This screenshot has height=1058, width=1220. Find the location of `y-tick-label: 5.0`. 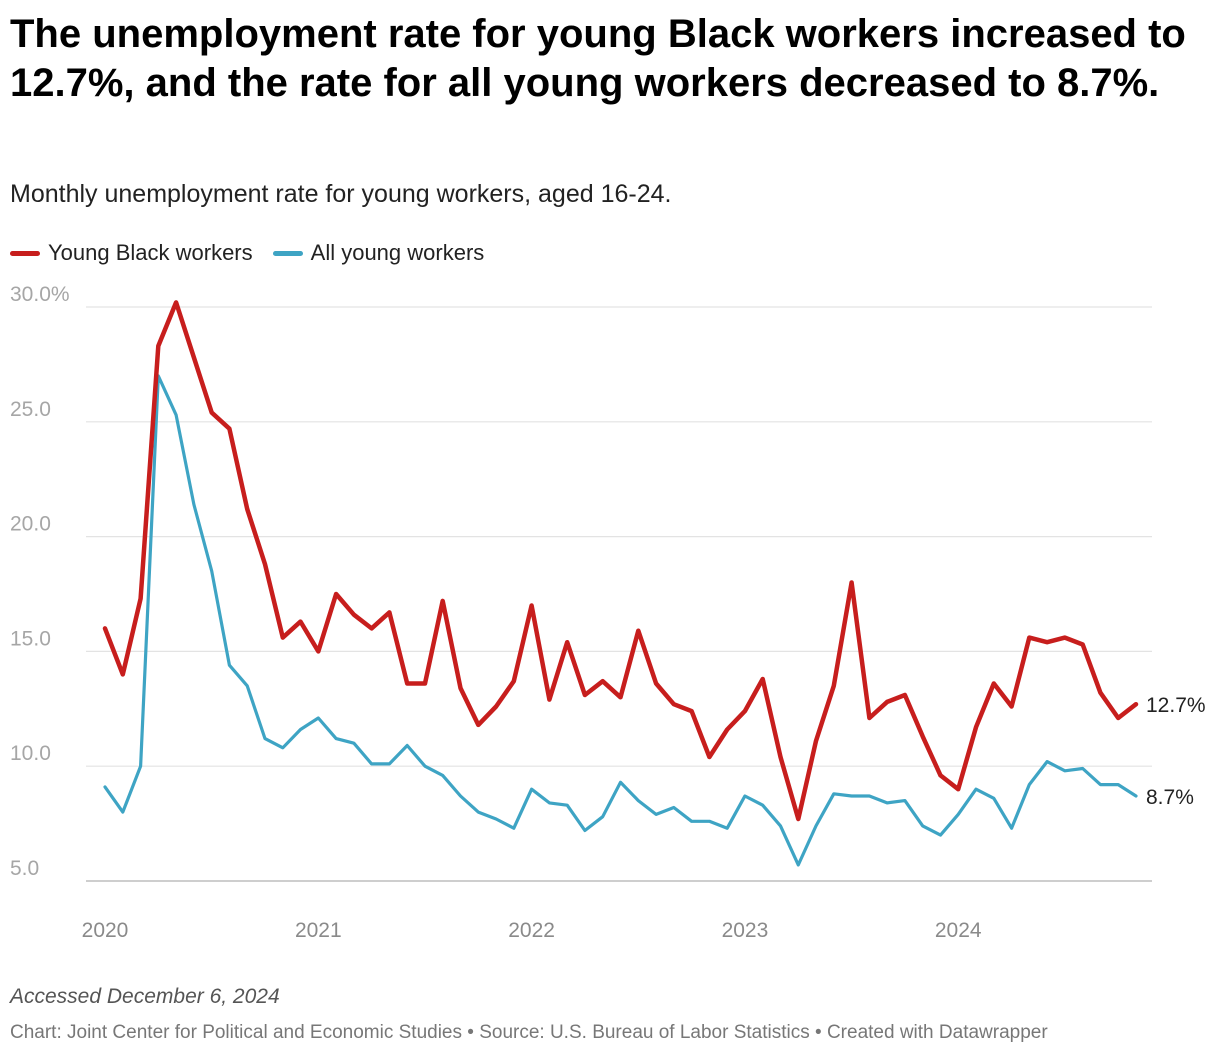

y-tick-label: 5.0 is located at coordinates (24, 868).